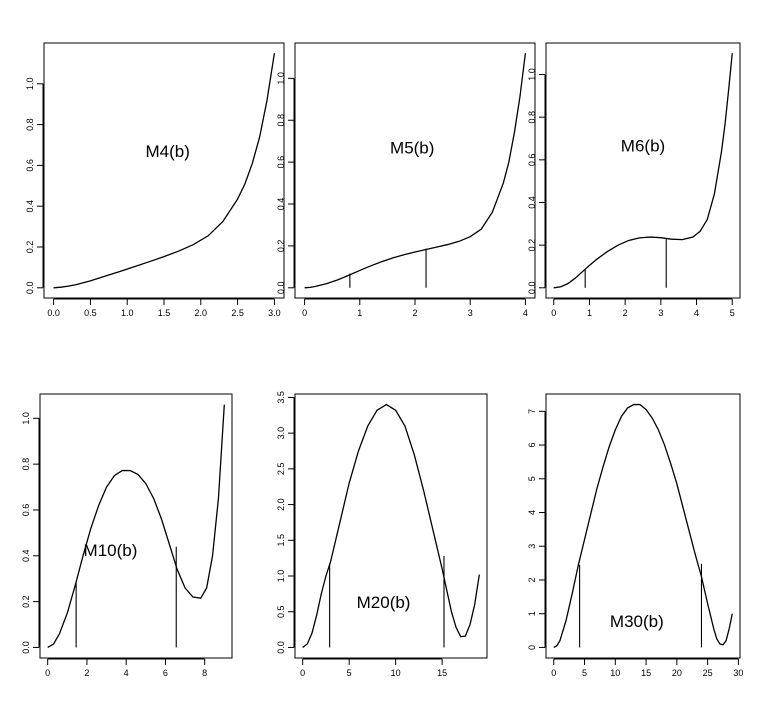 Image resolution: width=761 pixels, height=710 pixels. I want to click on x-tick-label: 6, so click(165, 673).